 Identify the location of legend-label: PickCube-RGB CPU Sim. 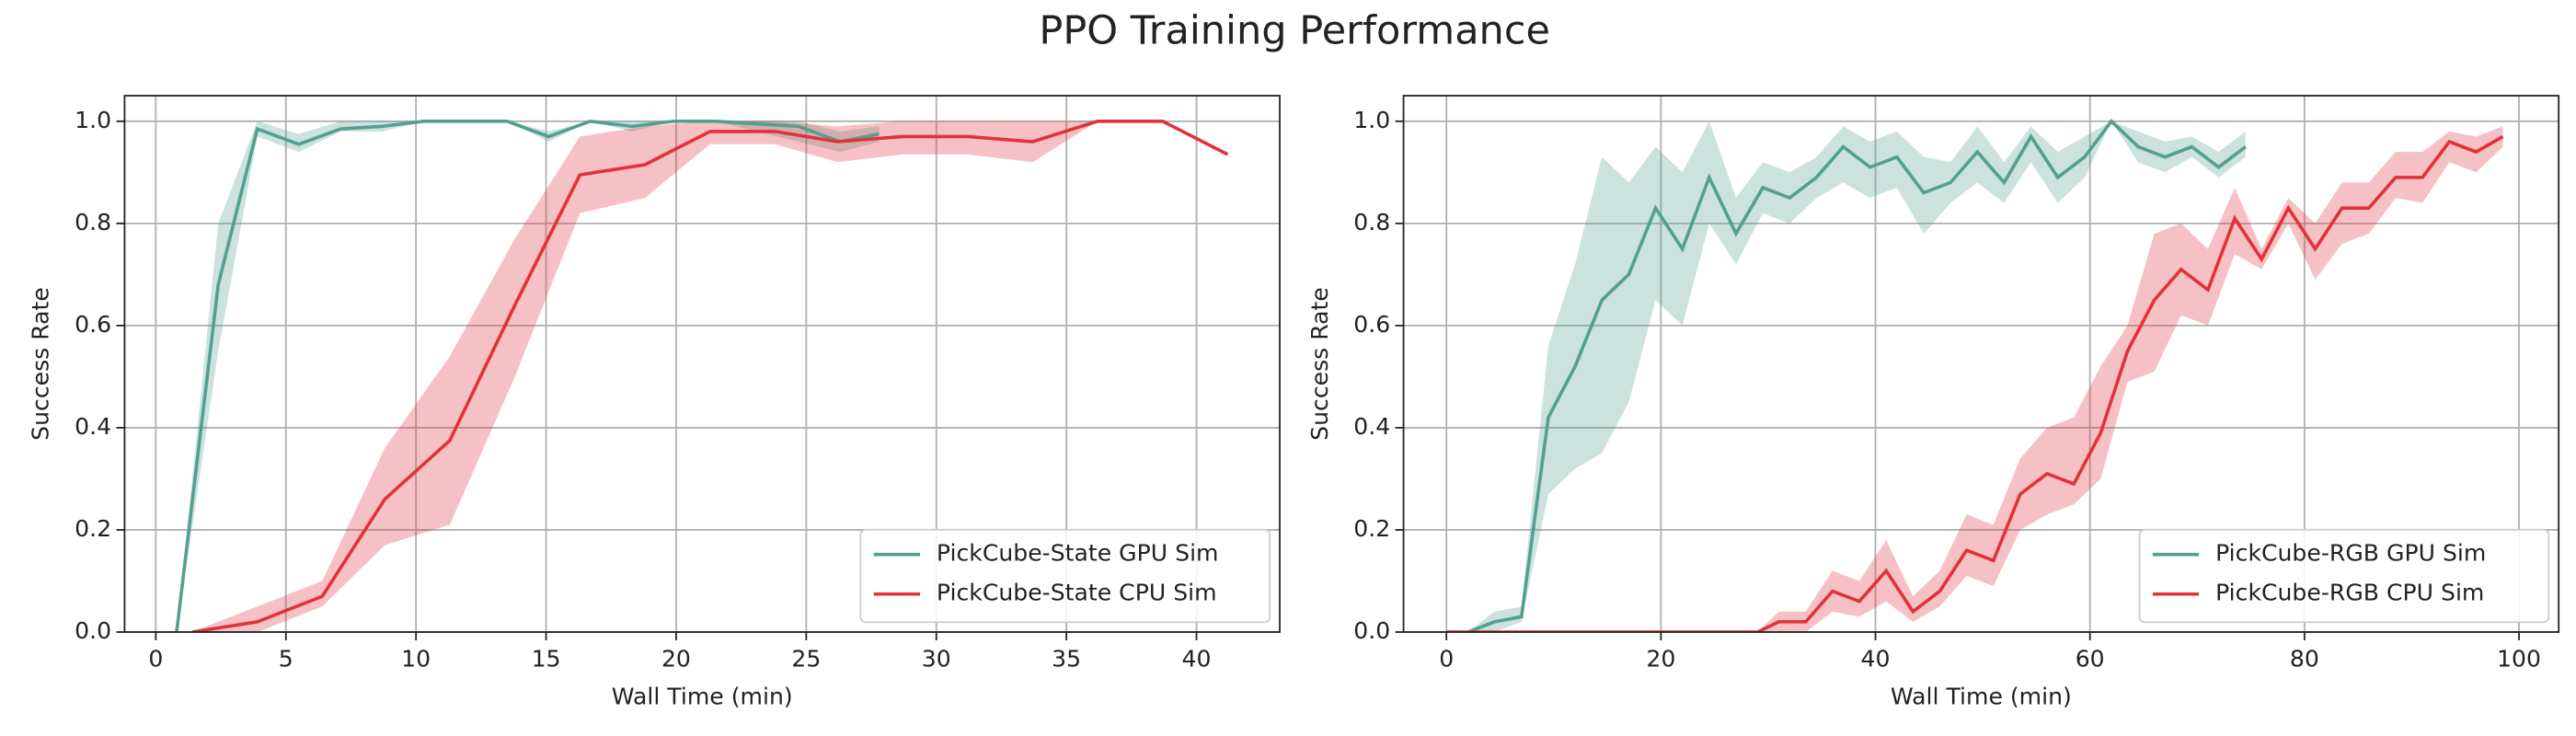
(2349, 593).